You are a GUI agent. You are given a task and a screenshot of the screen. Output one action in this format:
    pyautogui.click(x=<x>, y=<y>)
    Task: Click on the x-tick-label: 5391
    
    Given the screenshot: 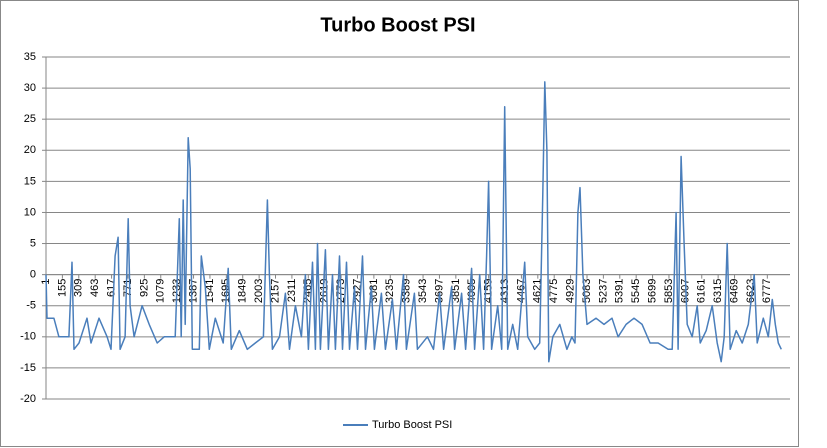 What is the action you would take?
    pyautogui.click(x=620, y=291)
    